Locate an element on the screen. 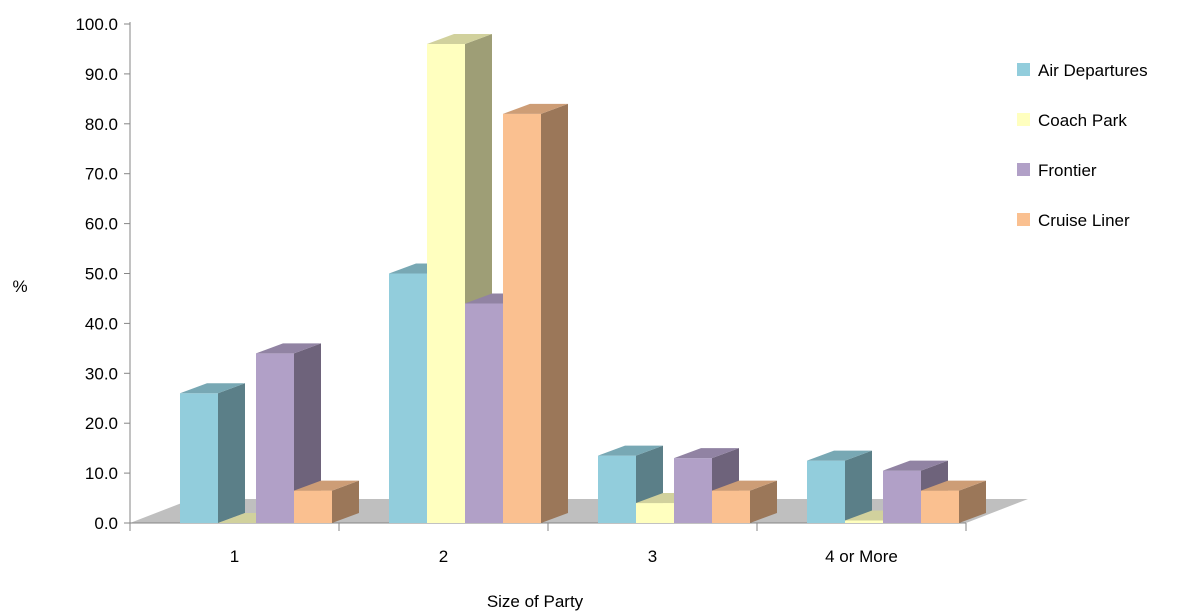 This screenshot has width=1187, height=614. legend-label: Frontier is located at coordinates (1067, 170).